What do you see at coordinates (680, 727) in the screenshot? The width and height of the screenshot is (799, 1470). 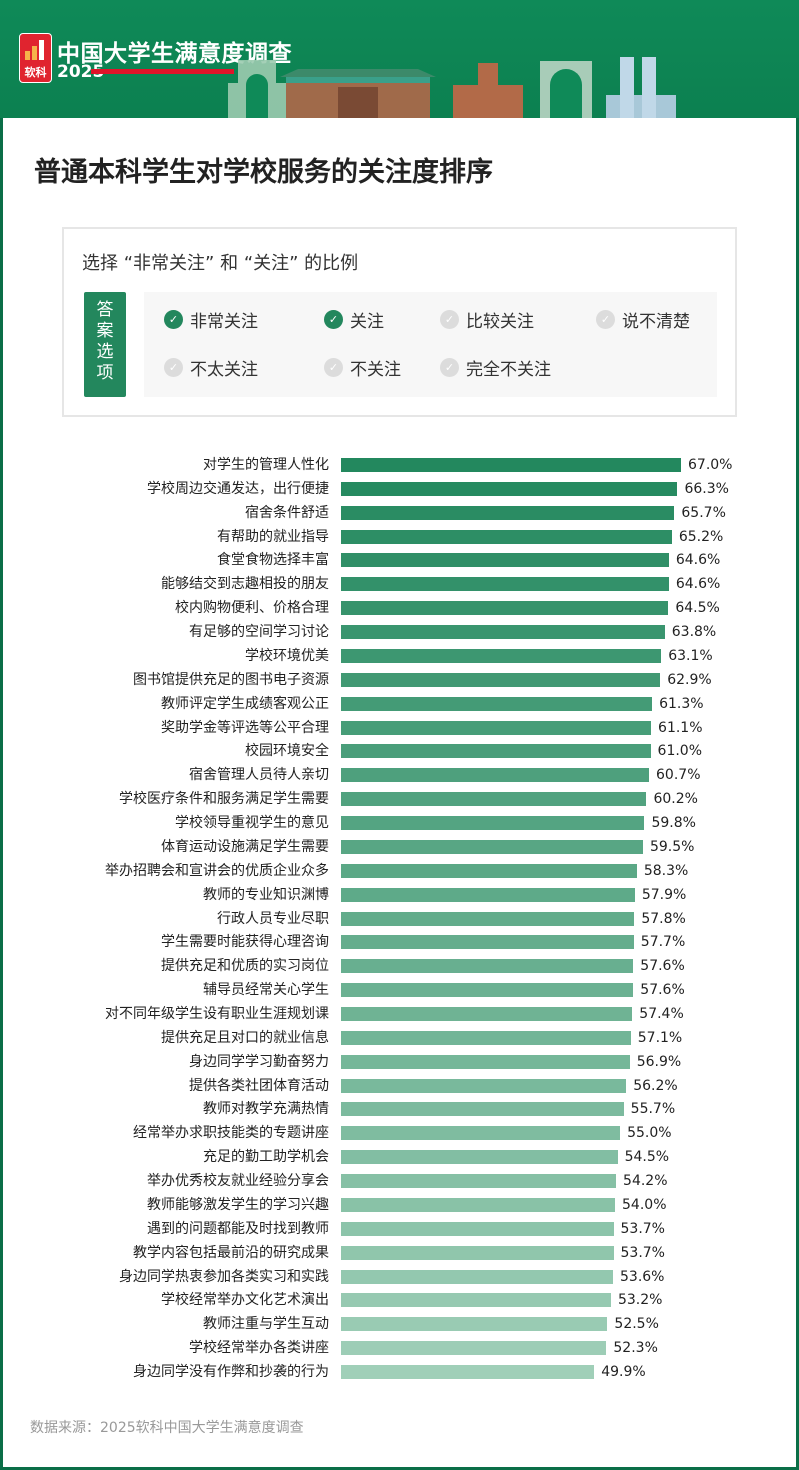 I see `bar-value-label: 61.1%` at bounding box center [680, 727].